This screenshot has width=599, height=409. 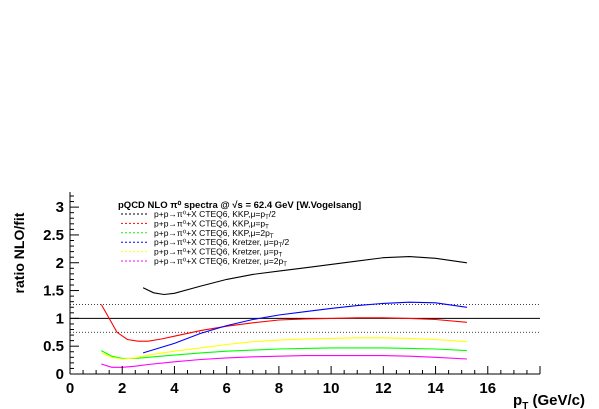 I want to click on legend-label-3: p+p→π⁰+X CTEQ6, KKP,μ=2pT​, so click(x=214, y=234).